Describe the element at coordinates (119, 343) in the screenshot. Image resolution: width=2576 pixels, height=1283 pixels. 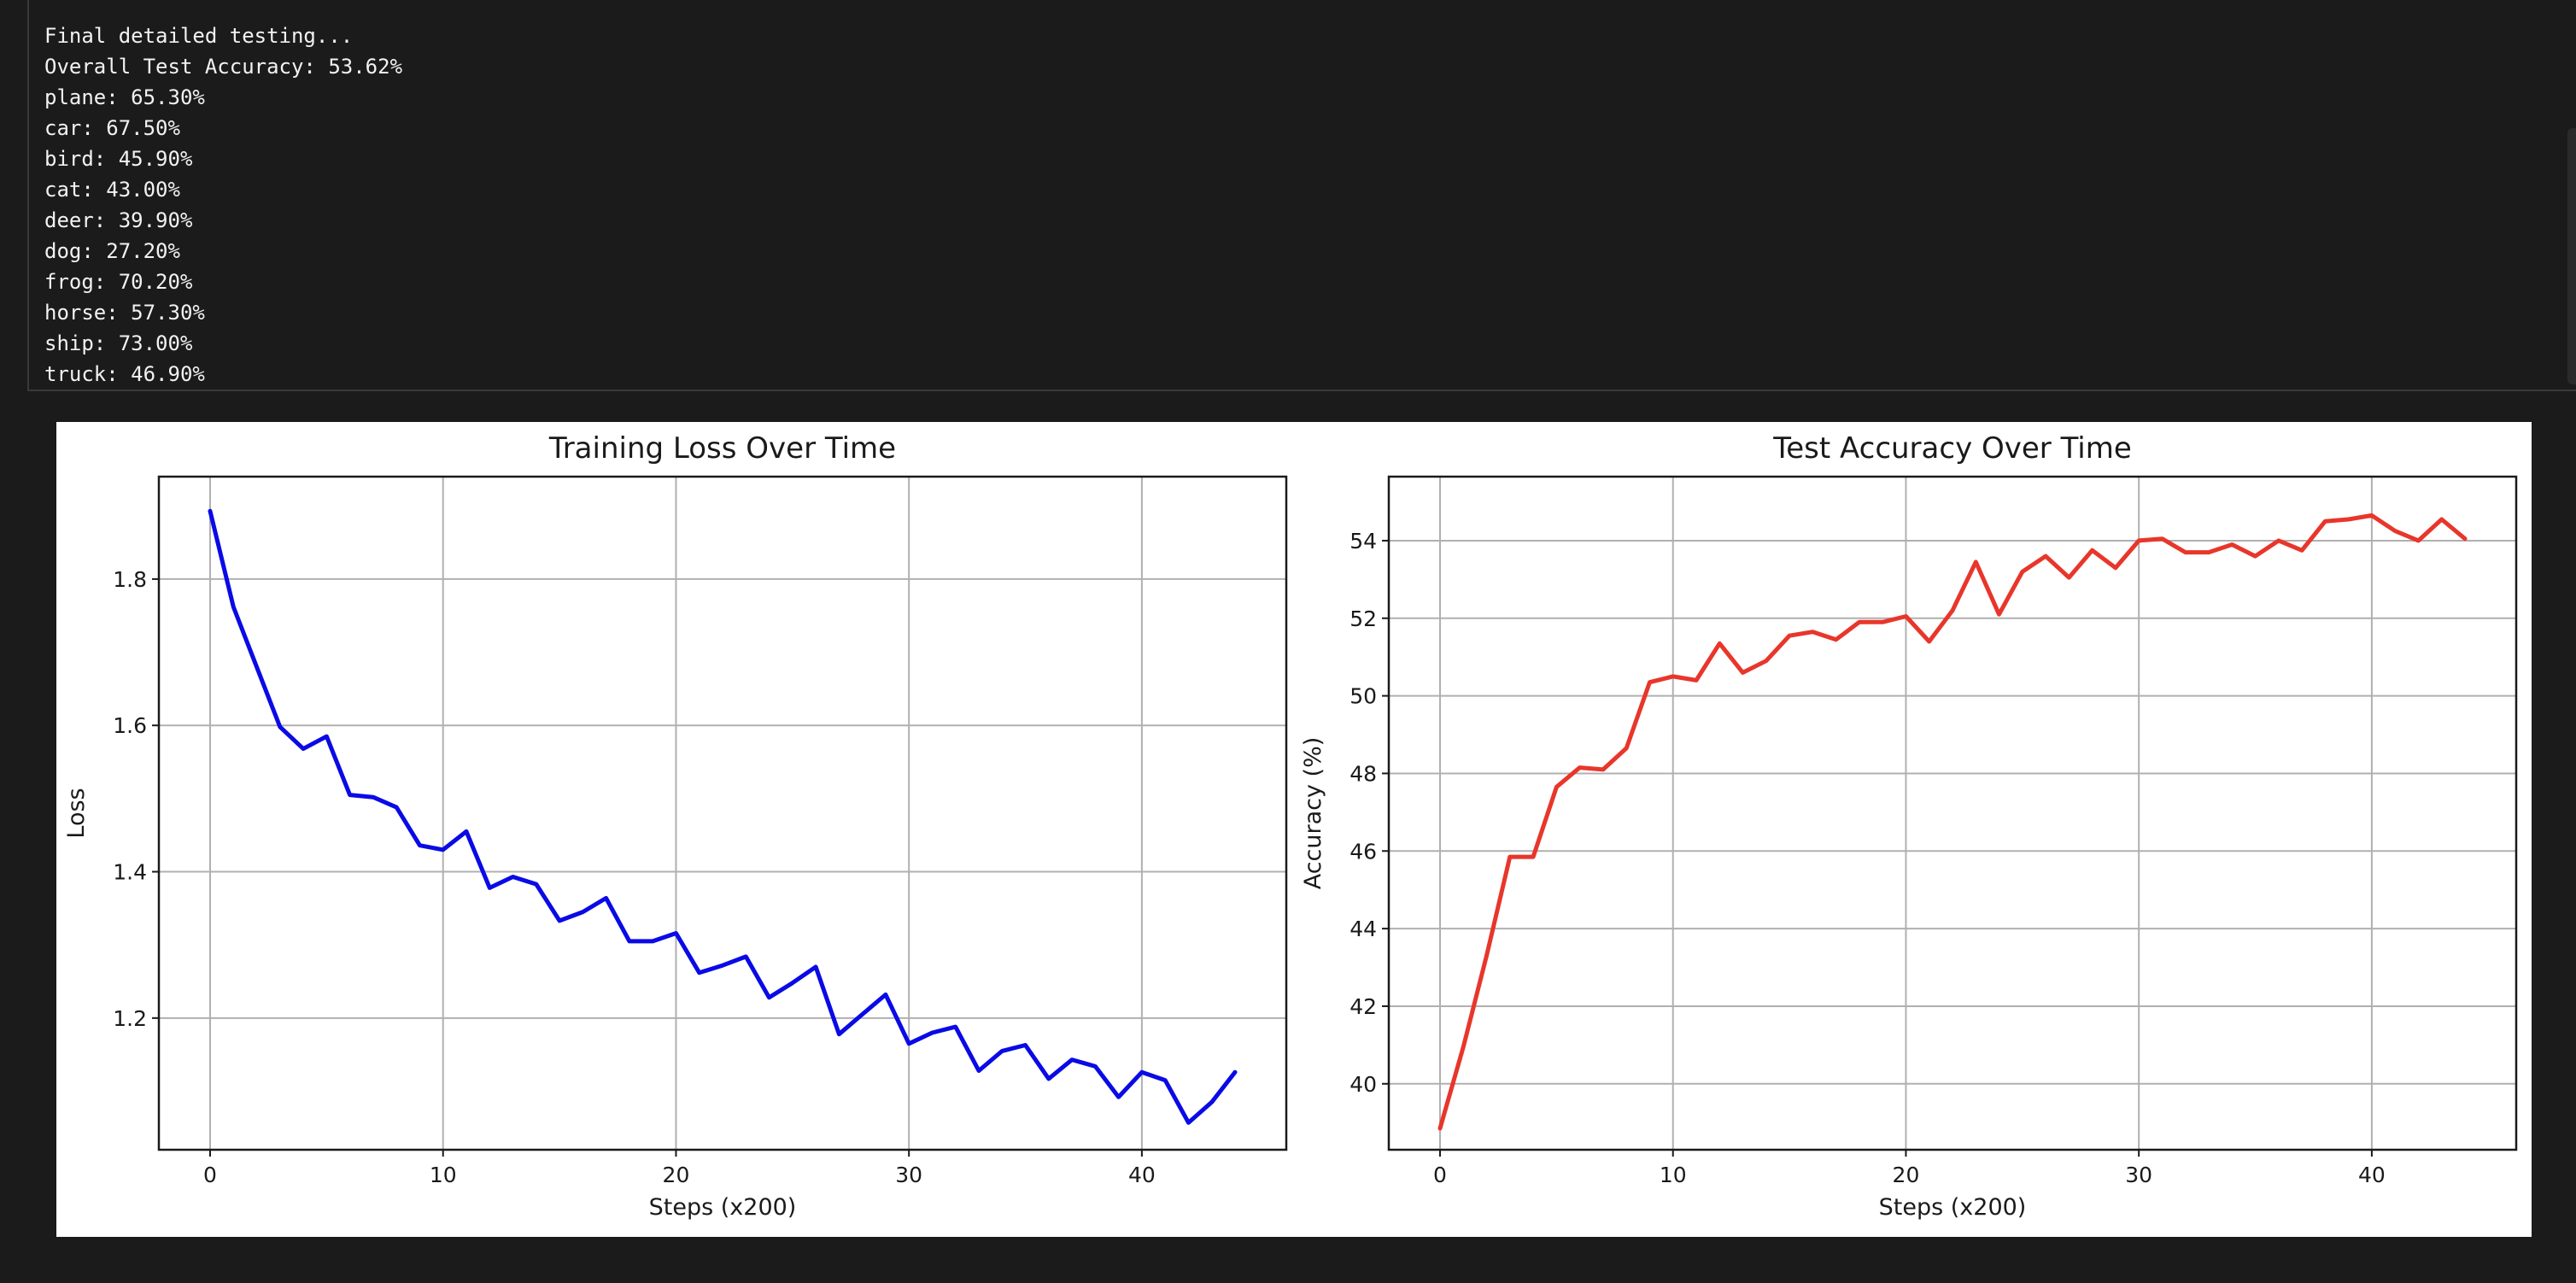
I see `console-line: ship: 73.00%` at that location.